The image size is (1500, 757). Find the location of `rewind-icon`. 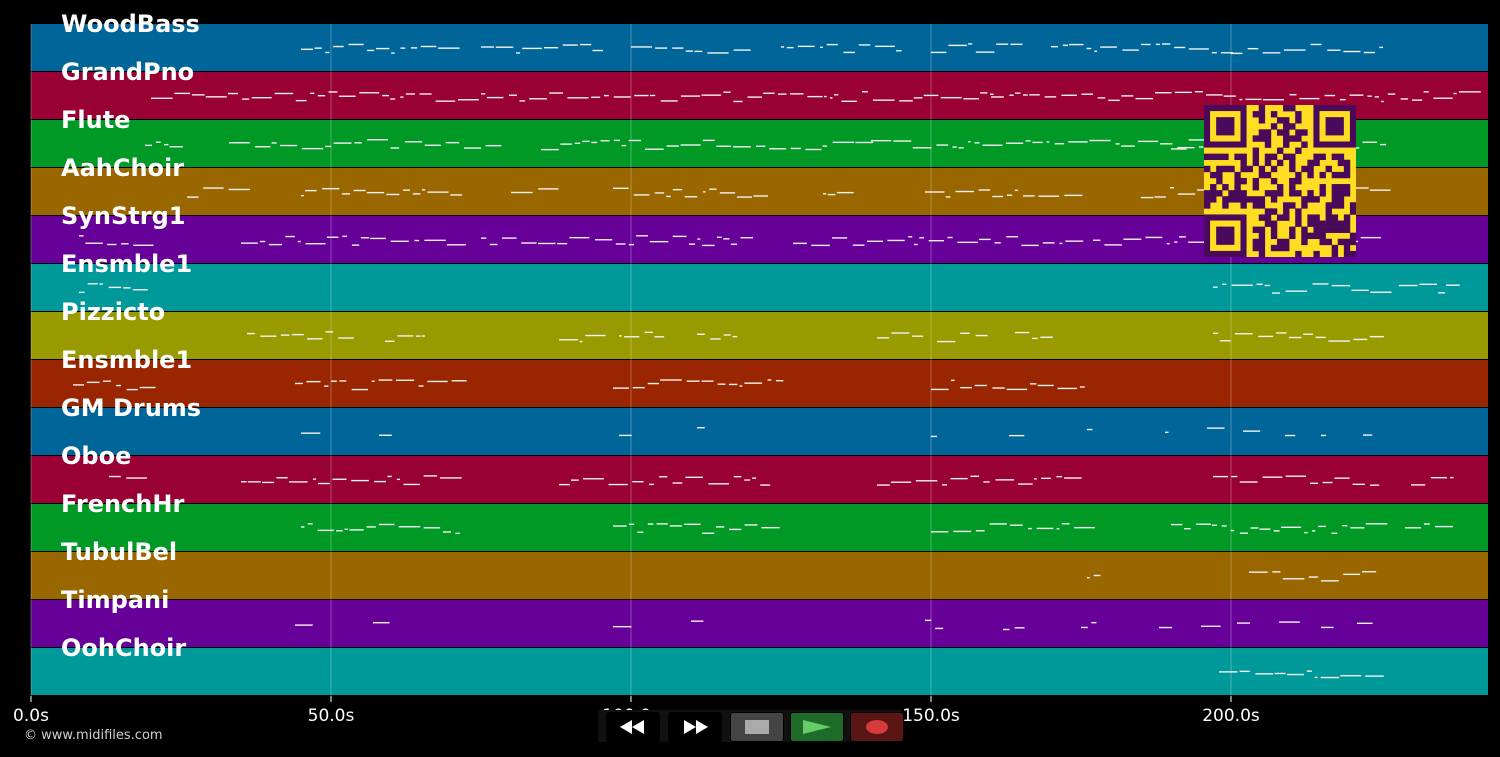

rewind-icon is located at coordinates (632, 727).